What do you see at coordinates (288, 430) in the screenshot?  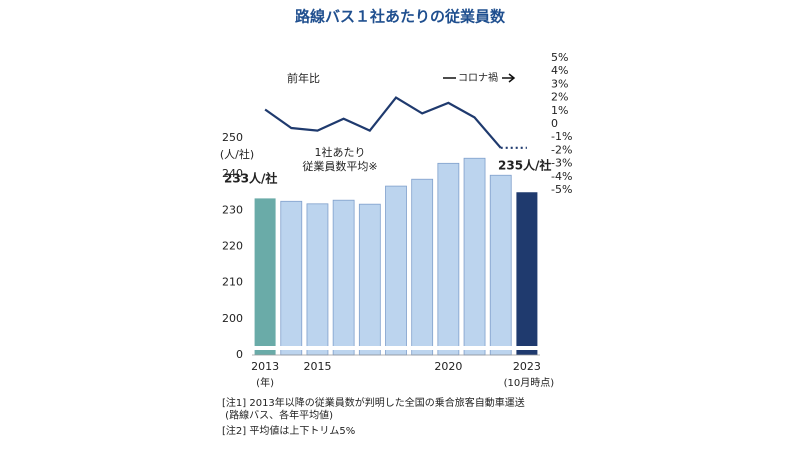 I see `note: [注2] 平均値は上下トリム5%` at bounding box center [288, 430].